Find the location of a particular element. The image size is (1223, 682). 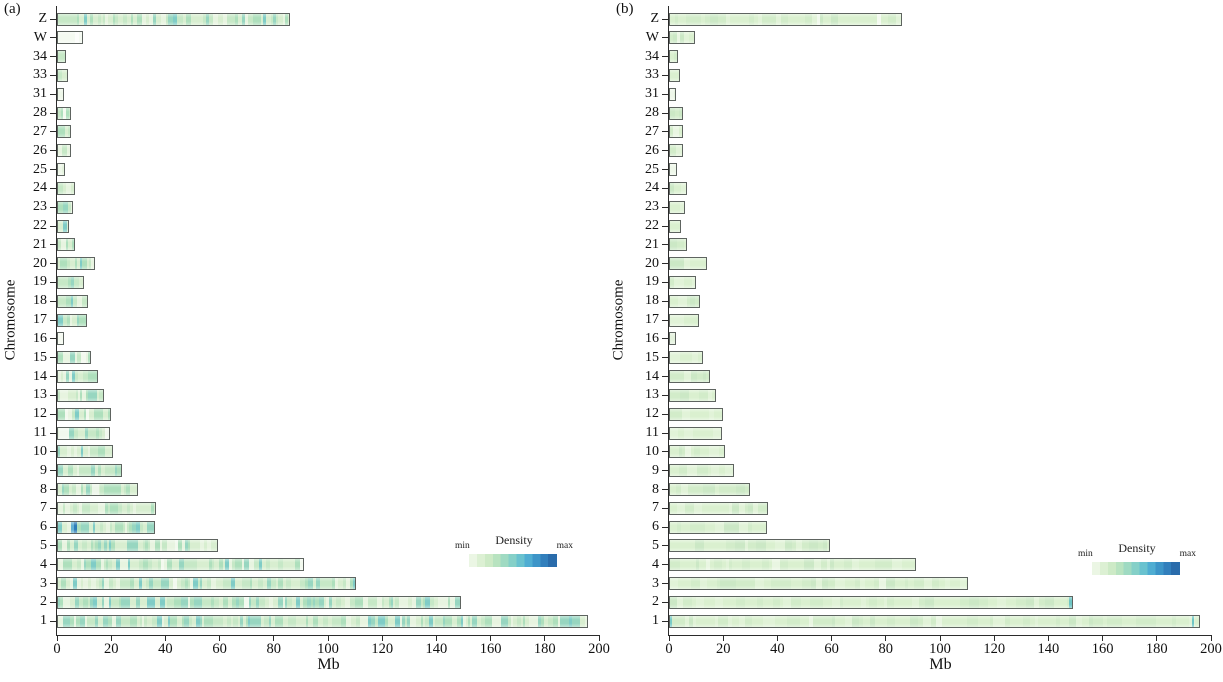

chromosome-label: 18 is located at coordinates (40, 301).